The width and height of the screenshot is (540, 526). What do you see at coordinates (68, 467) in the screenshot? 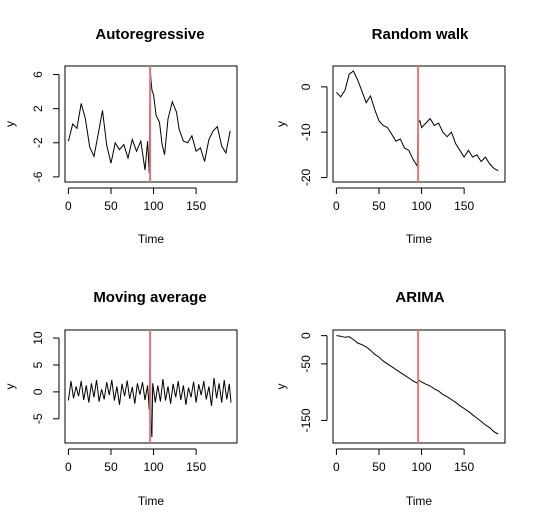
I see `panel-3-x-tick-label: 0` at bounding box center [68, 467].